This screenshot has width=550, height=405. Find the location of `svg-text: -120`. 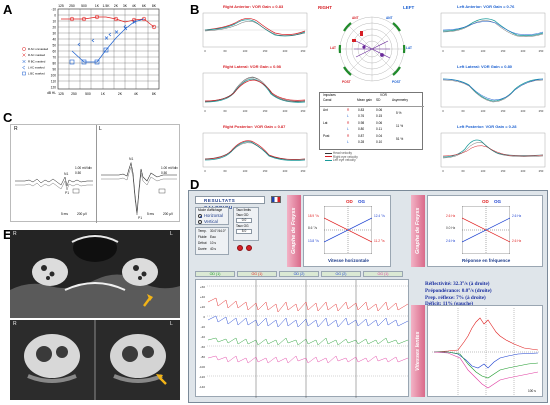

svg-text: -120 is located at coordinates (202, 377).